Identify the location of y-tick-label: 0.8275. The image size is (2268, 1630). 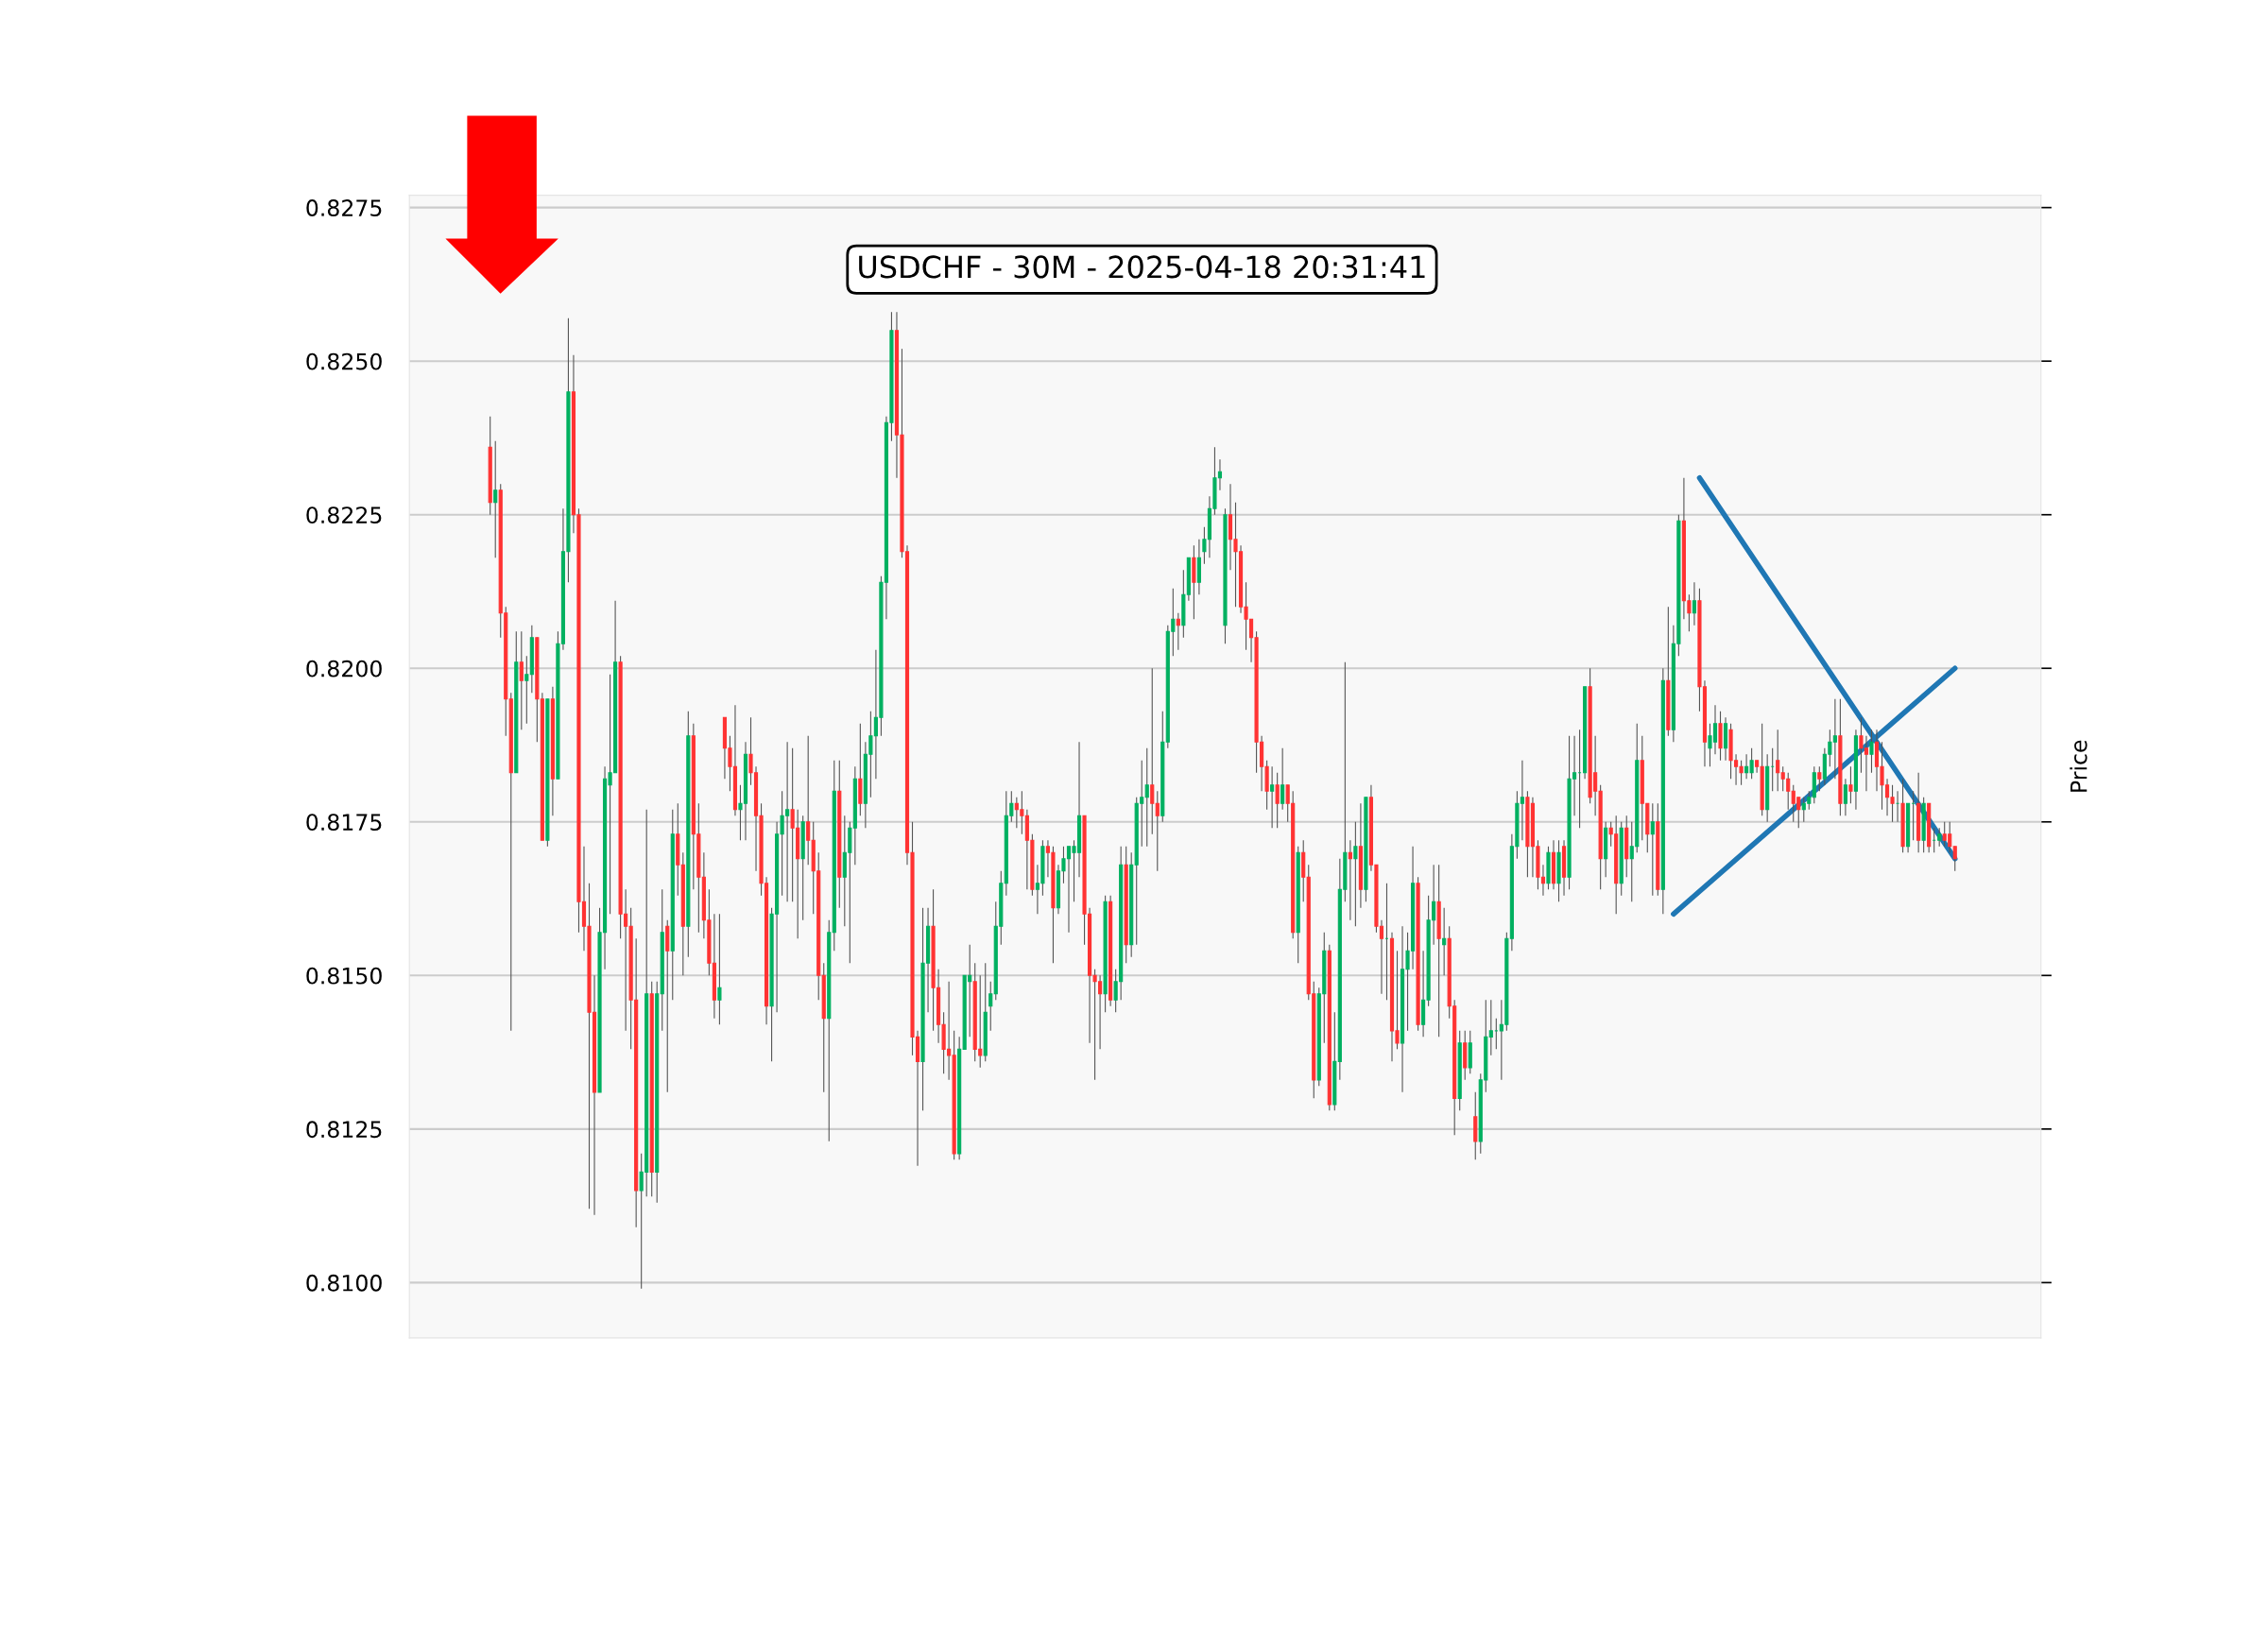
(344, 208).